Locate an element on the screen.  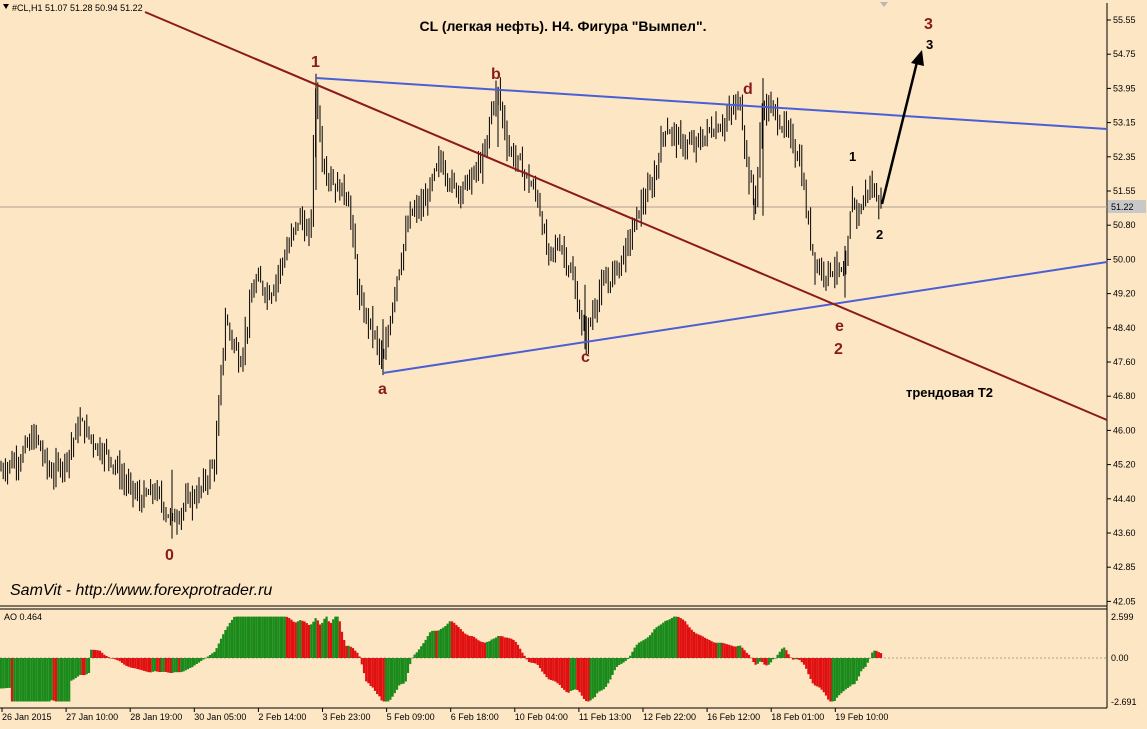
price-tick-label: 53.15 is located at coordinates (1124, 123).